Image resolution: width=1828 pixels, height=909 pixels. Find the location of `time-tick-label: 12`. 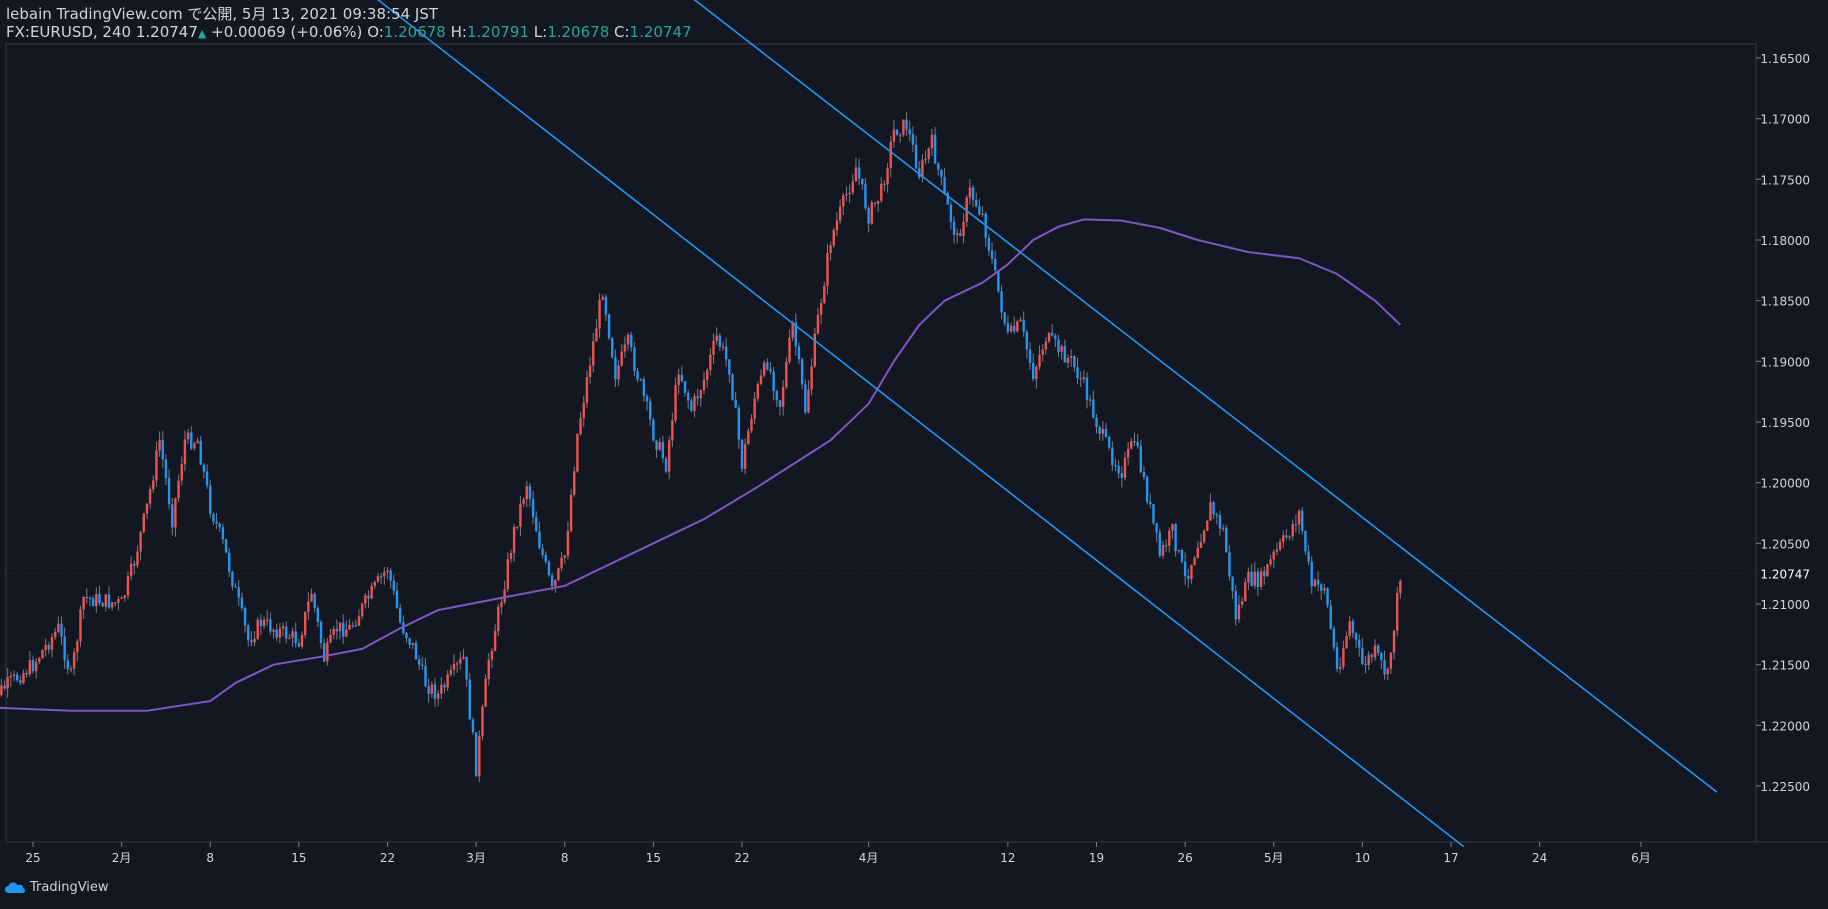

time-tick-label: 12 is located at coordinates (1007, 858).